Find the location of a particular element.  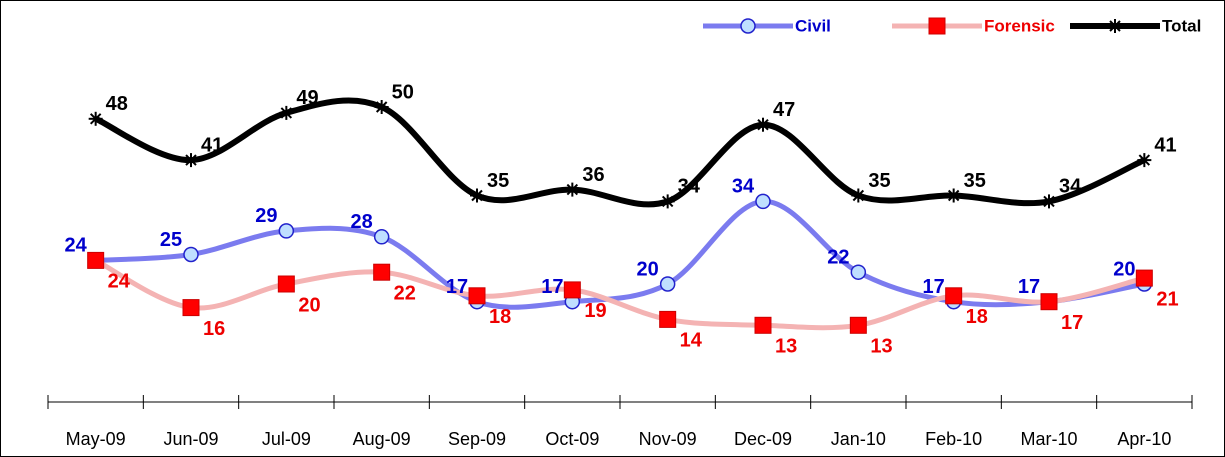

data-label: 48 is located at coordinates (117, 104).